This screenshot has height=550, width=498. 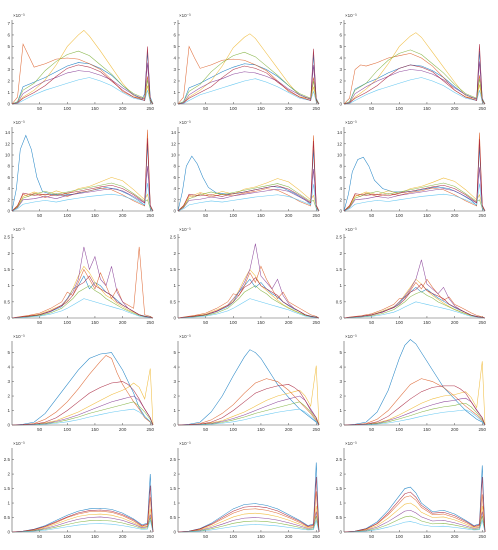 I want to click on panel-r0-c0: ×10⁻³ 0 1 2 3 4 5 6 7 50 100 150 200 250, so click(x=80, y=62).